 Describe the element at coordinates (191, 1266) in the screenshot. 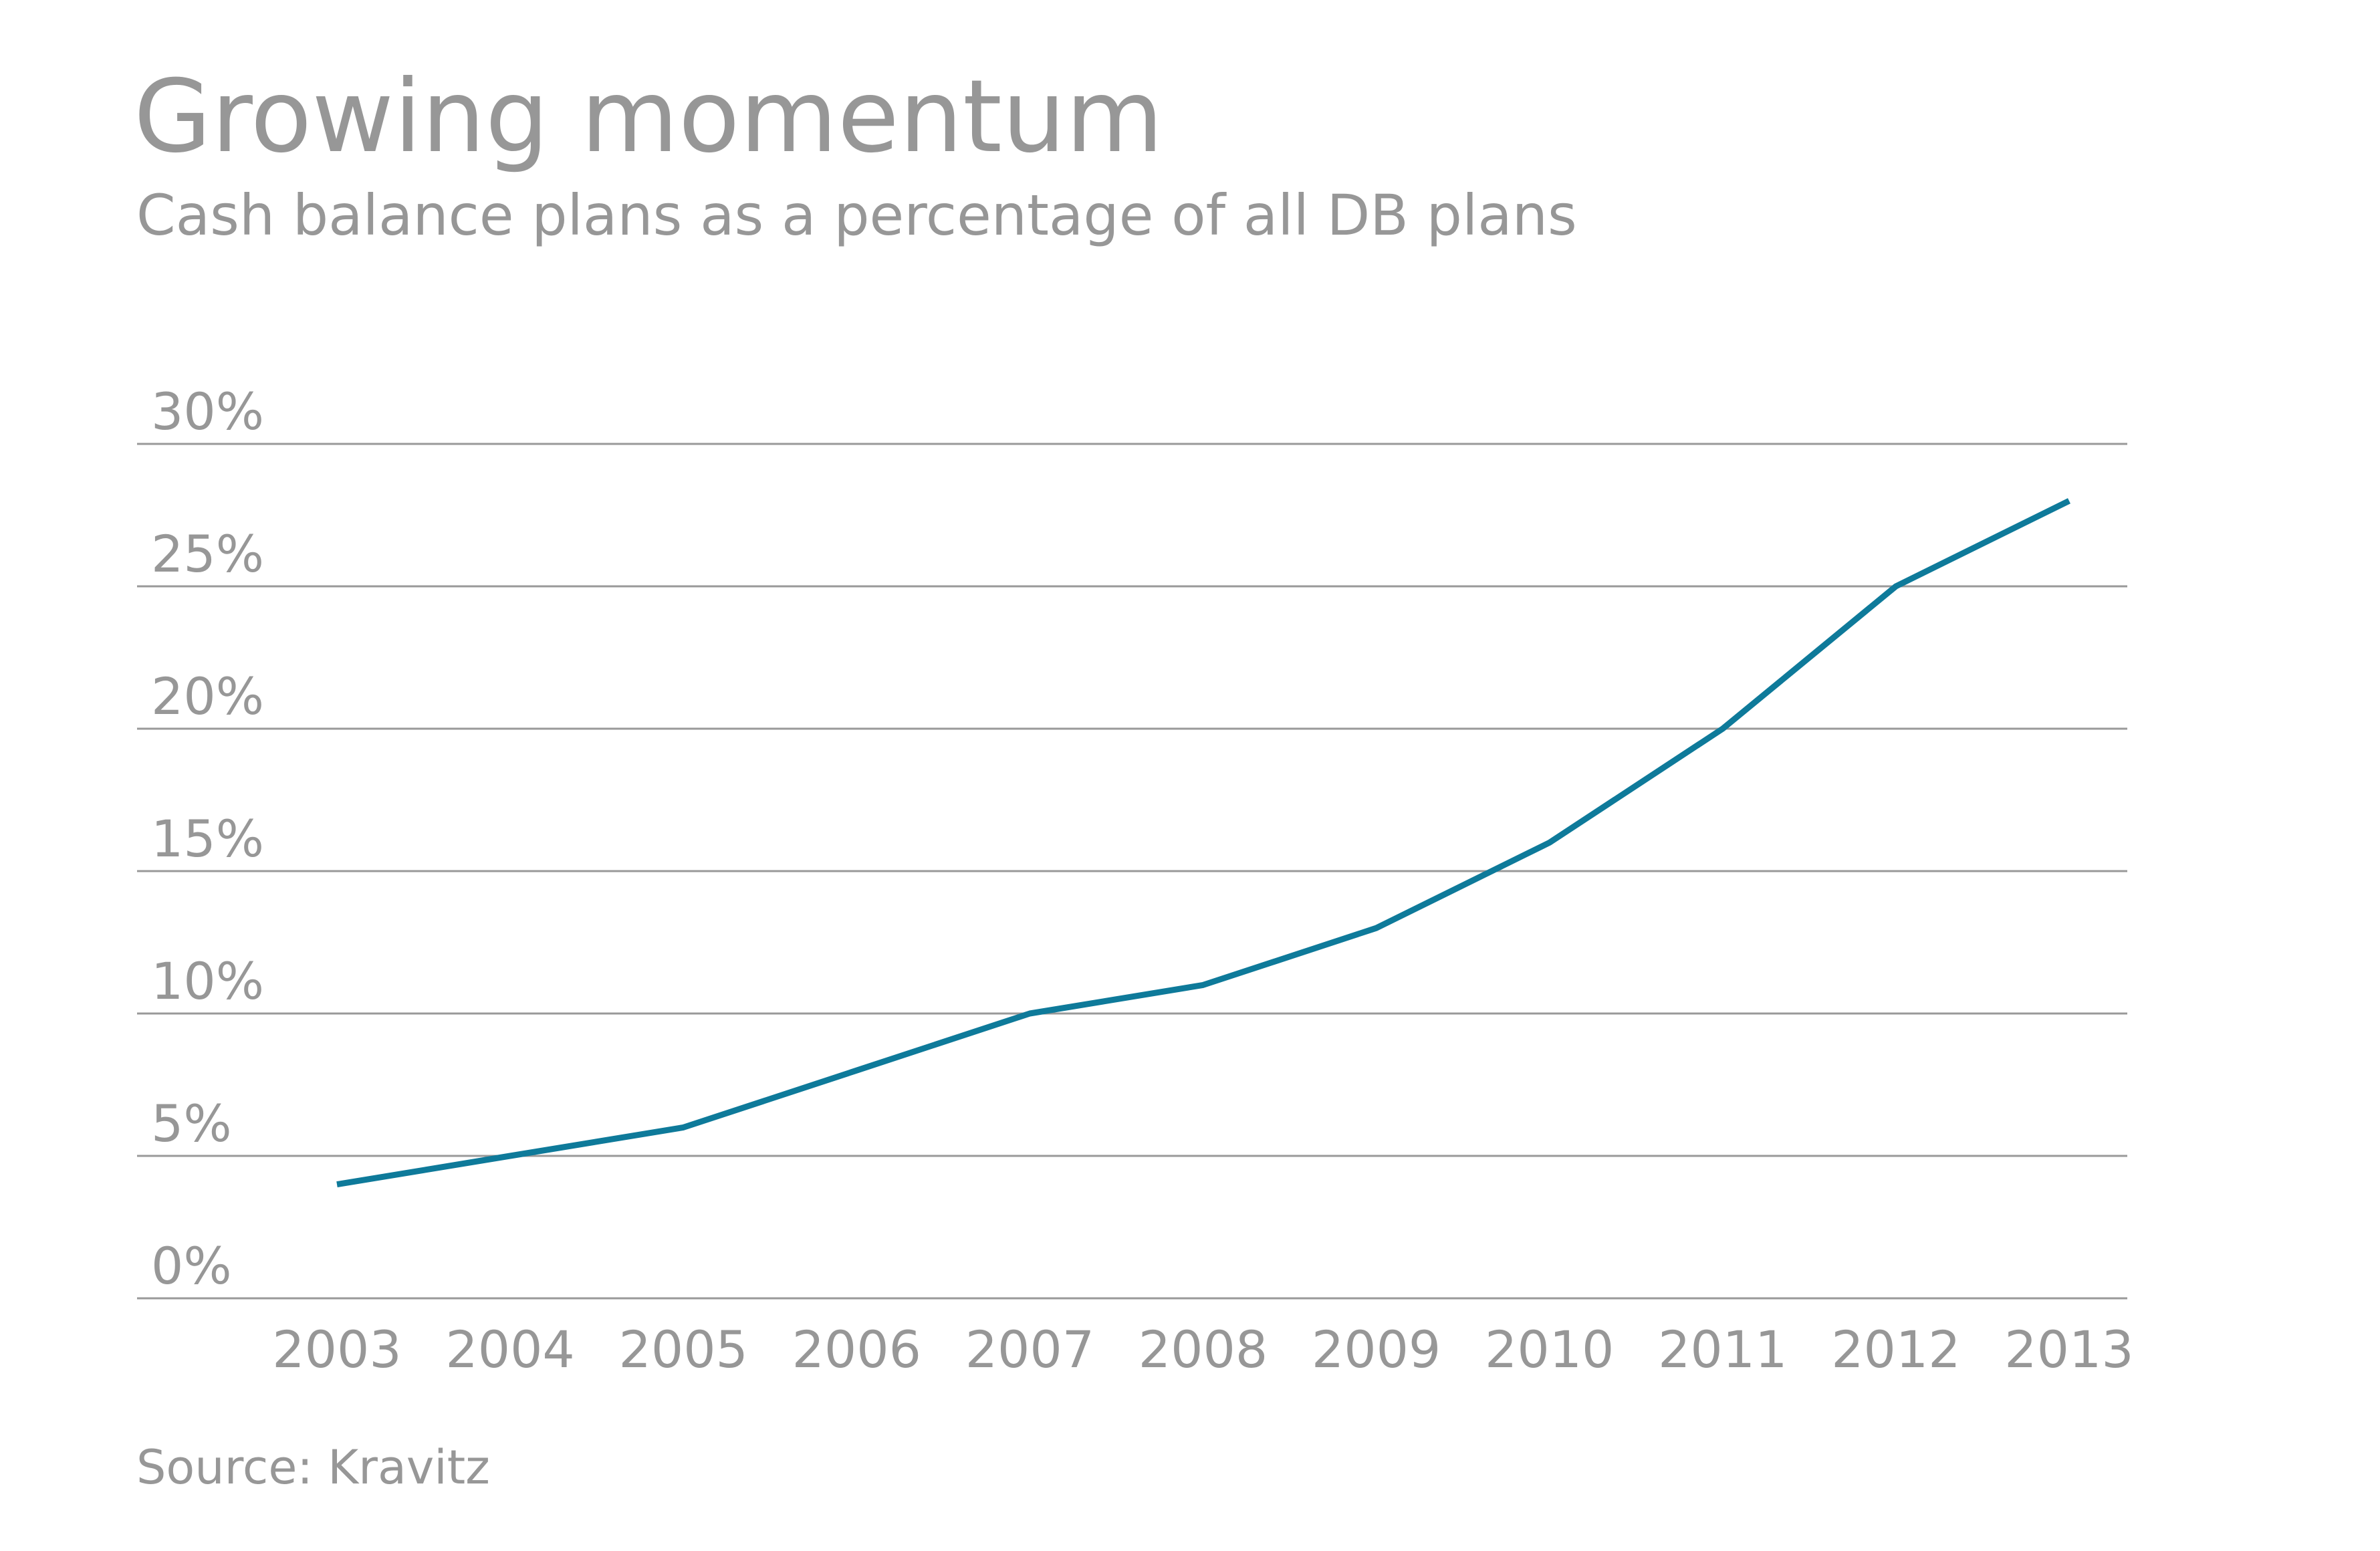

I see `y-tick-label: 0%` at that location.